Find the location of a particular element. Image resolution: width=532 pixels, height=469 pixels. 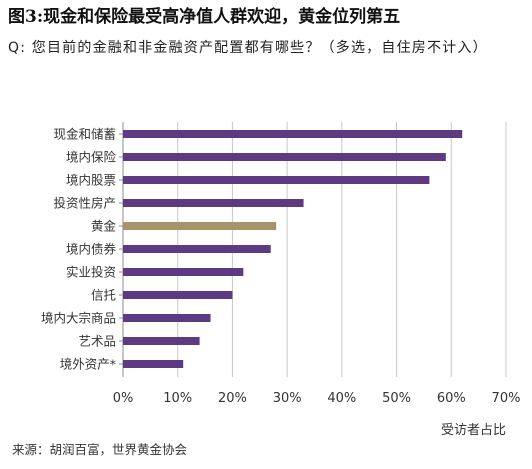

category-label: 黄金 is located at coordinates (104, 226).